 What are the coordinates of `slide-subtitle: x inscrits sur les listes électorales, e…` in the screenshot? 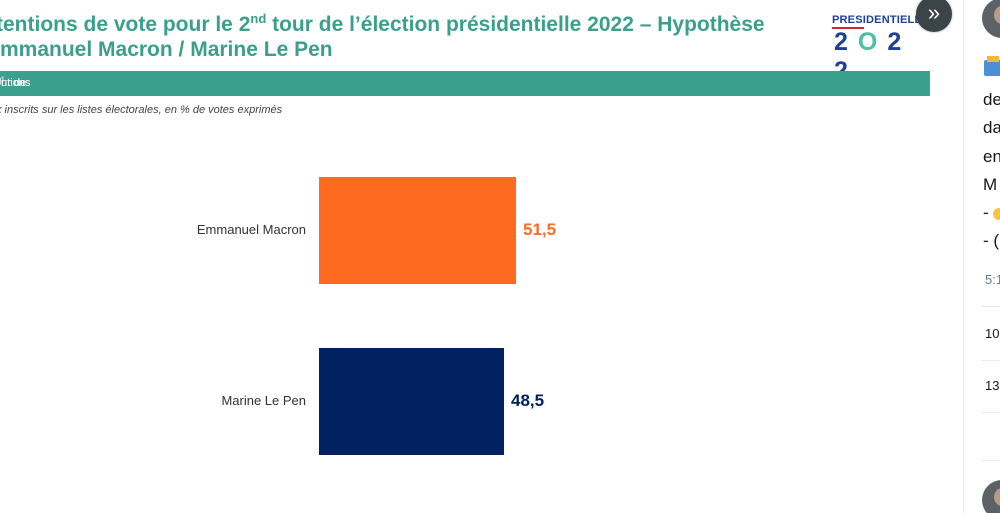 It's located at (141, 110).